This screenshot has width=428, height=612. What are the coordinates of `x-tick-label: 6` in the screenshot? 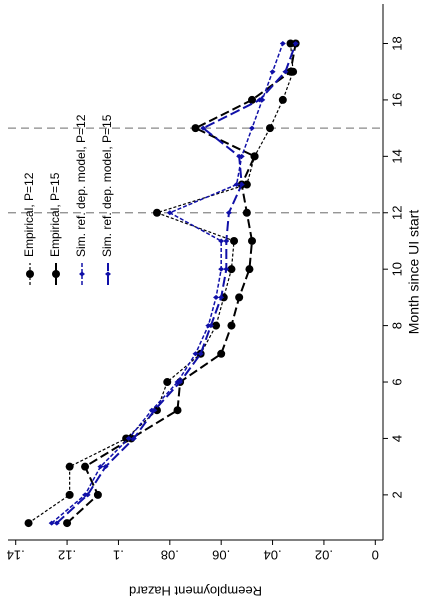 It's located at (396, 381).